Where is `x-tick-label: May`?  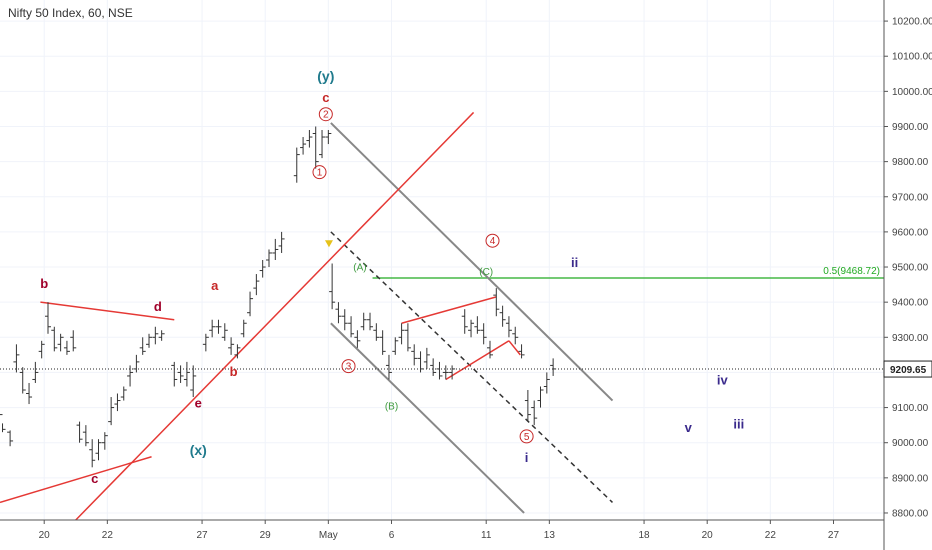
x-tick-label: May is located at coordinates (328, 535).